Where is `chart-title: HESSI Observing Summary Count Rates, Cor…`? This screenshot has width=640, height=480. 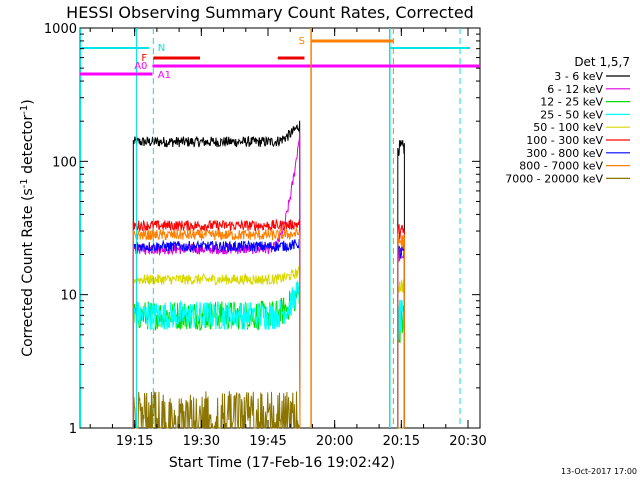
chart-title: HESSI Observing Summary Count Rates, Cor… is located at coordinates (270, 12).